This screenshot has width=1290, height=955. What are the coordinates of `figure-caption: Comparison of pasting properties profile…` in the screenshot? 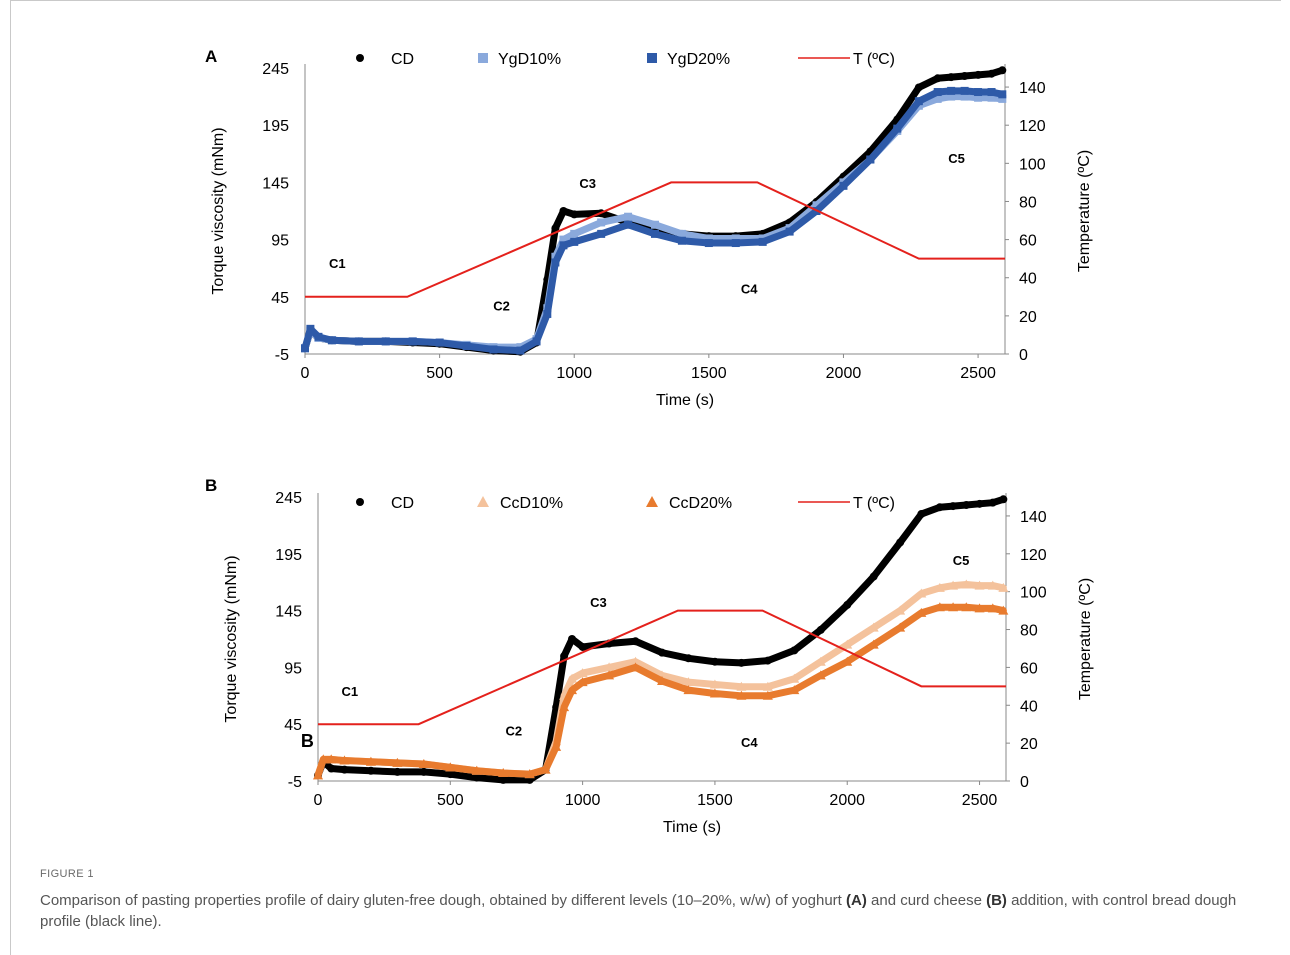 It's located at (652, 911).